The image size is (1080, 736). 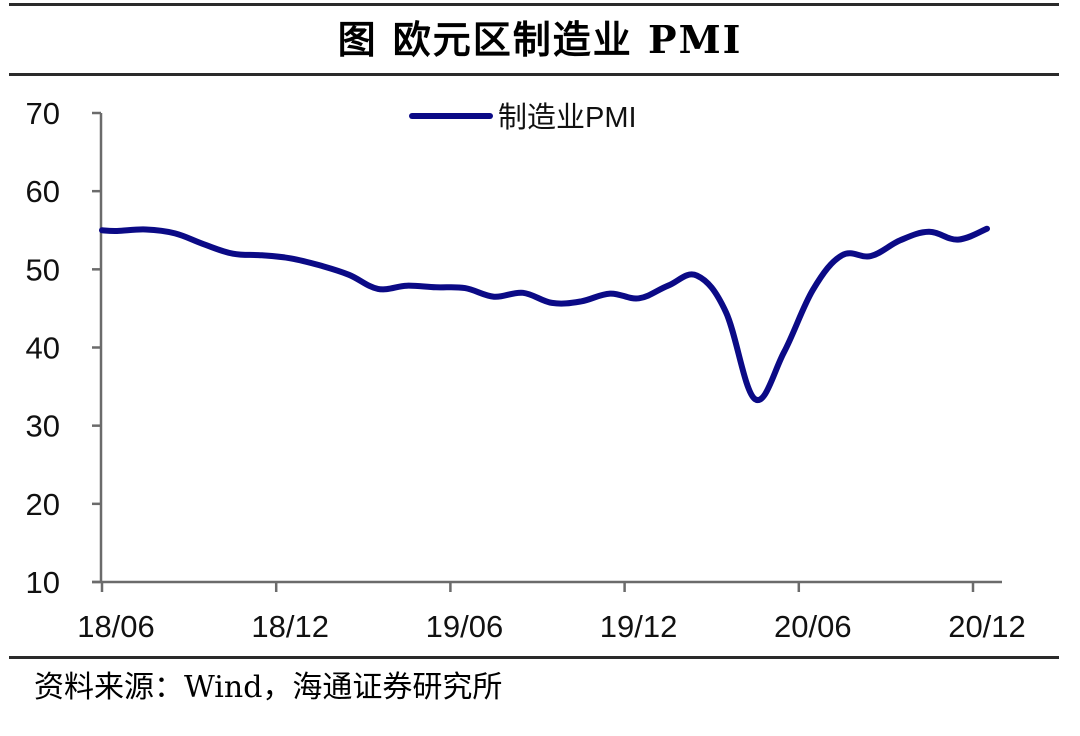 What do you see at coordinates (64, 348) in the screenshot?
I see `y-axis: 10 20 30 40 50 60 70` at bounding box center [64, 348].